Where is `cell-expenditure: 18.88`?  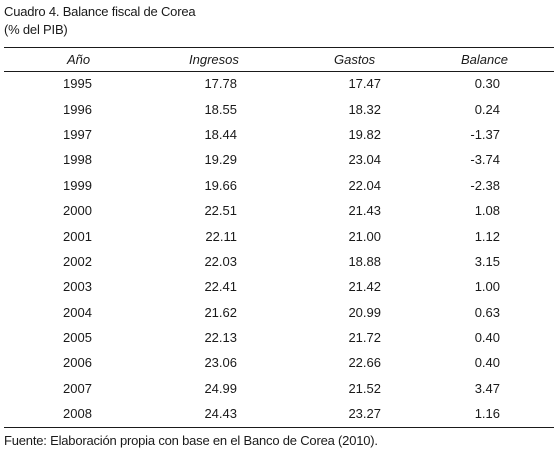
cell-expenditure: 18.88 is located at coordinates (364, 261).